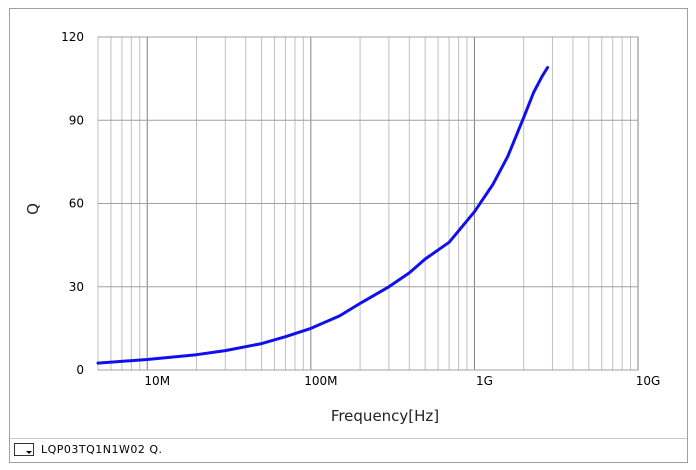  I want to click on y-tick-label: 30, so click(76, 287).